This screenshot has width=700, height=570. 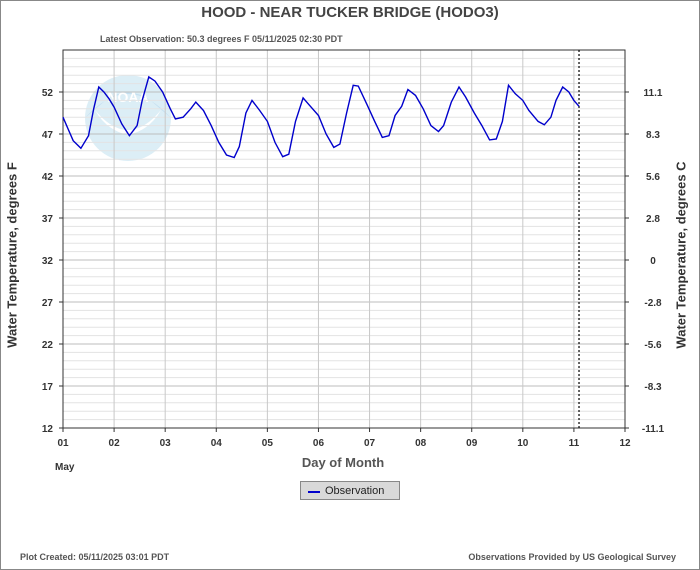 I want to click on x-tick-label: 08, so click(x=421, y=443).